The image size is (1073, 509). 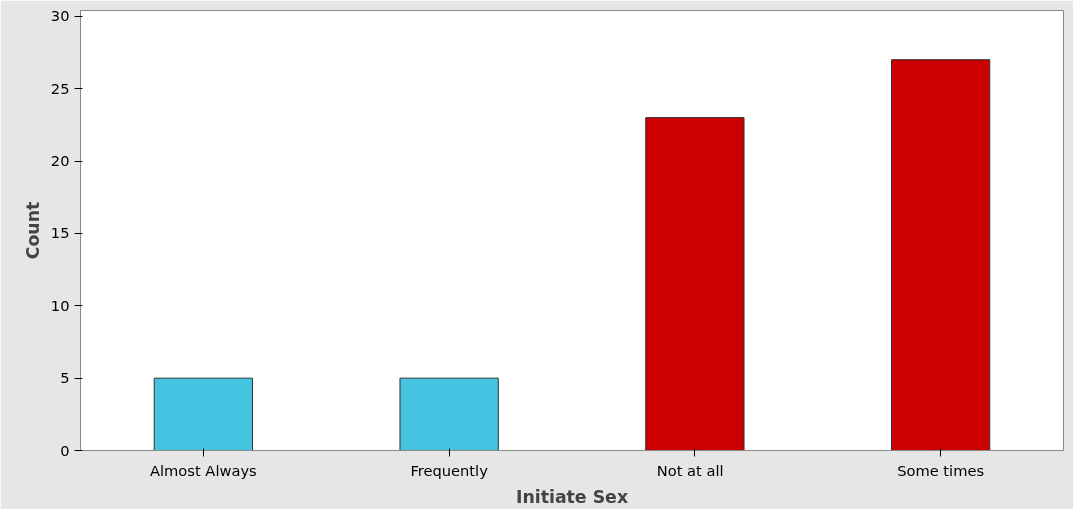 I want to click on x-tick-label: Not at all, so click(x=690, y=470).